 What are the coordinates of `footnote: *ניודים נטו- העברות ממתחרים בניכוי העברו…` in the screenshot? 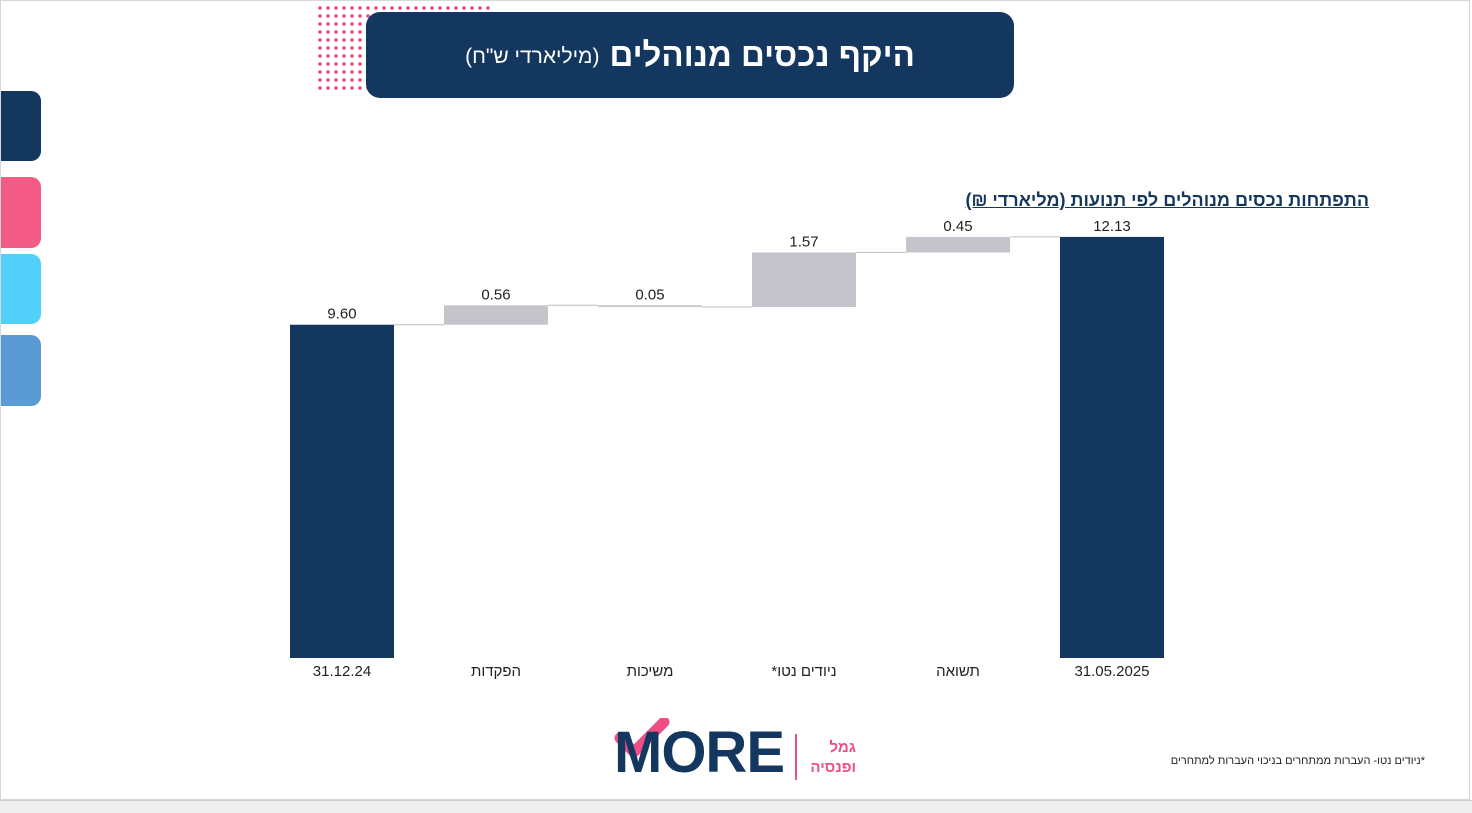 It's located at (1297, 761).